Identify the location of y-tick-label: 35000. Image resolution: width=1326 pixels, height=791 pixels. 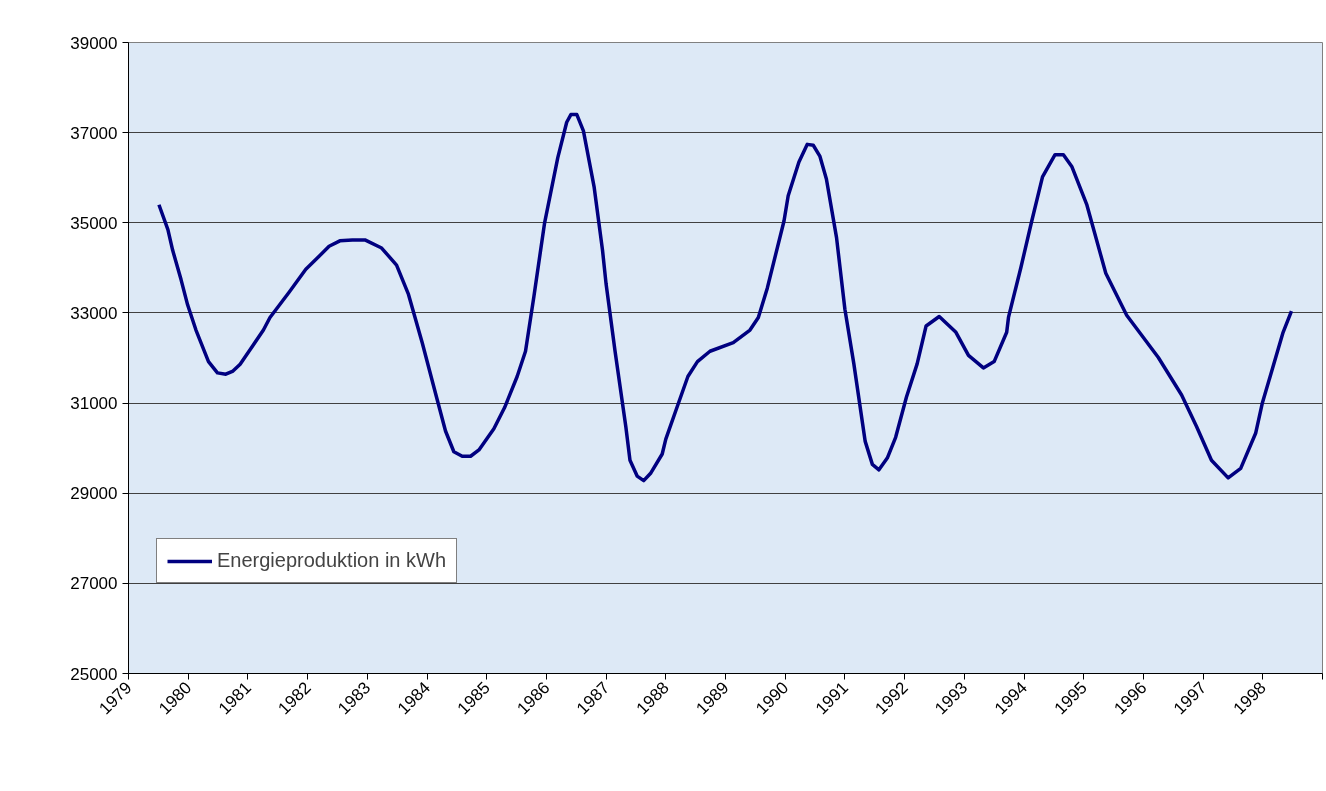
(94, 223).